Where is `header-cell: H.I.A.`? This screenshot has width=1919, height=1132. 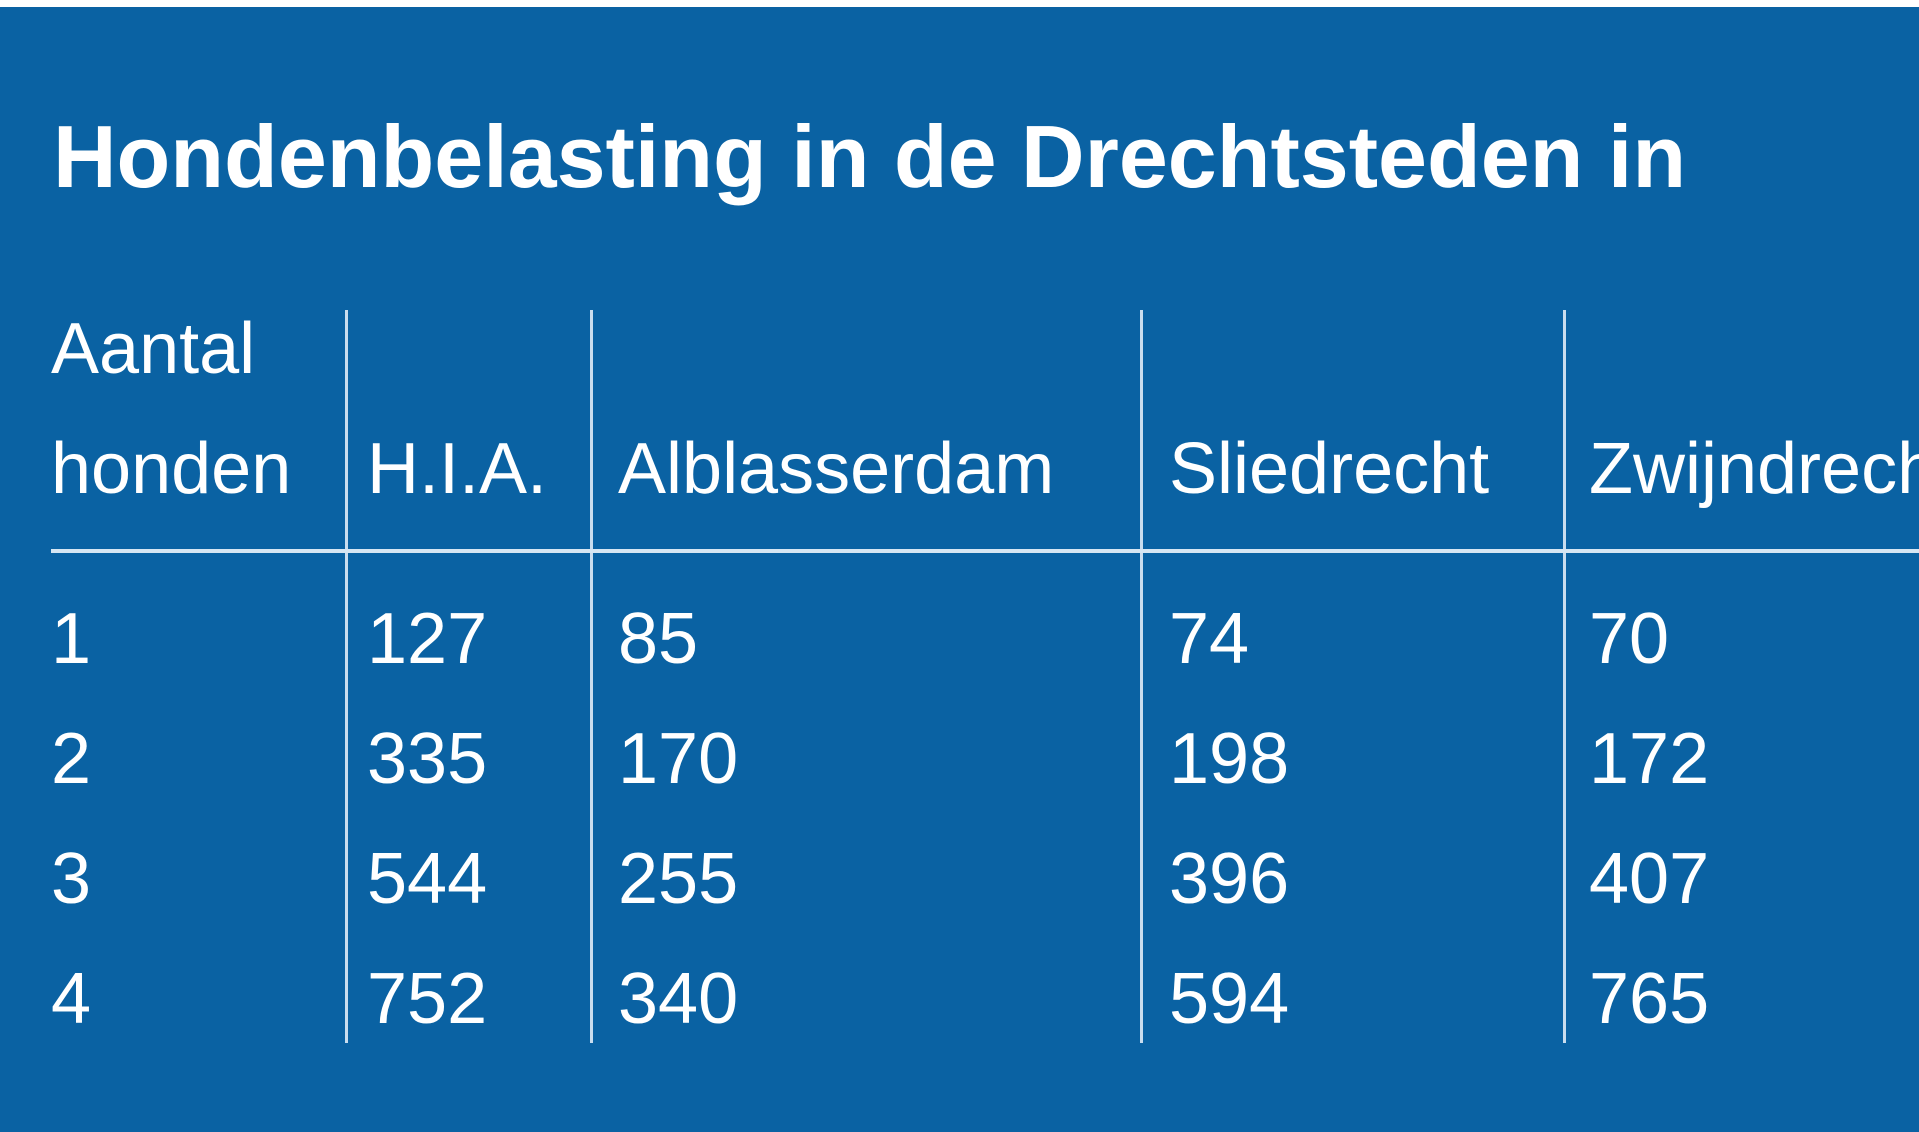 header-cell: H.I.A. is located at coordinates (457, 469).